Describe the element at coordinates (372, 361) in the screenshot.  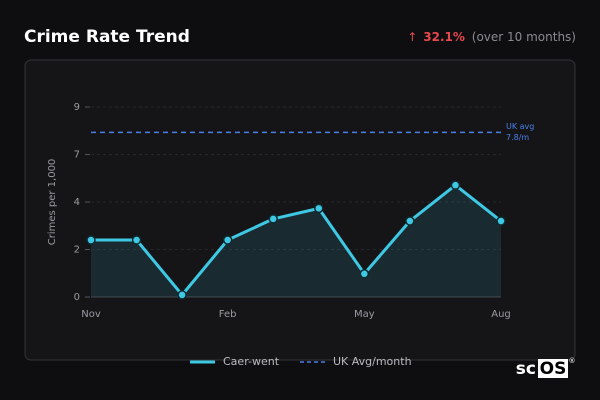
I see `legend-label: UK Avg/month` at that location.